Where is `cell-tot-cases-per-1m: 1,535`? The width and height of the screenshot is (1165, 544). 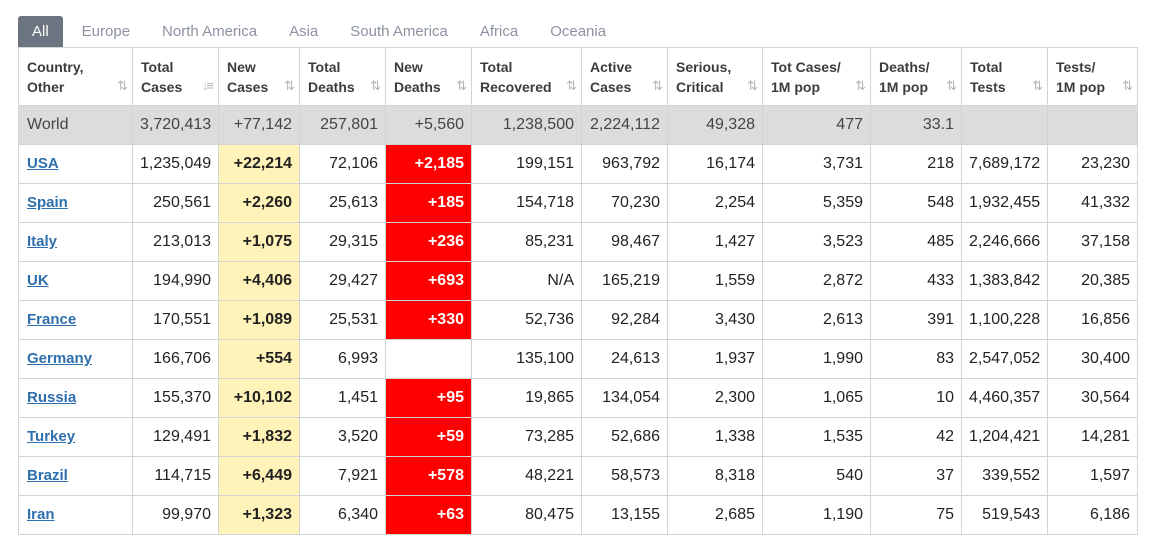 cell-tot-cases-per-1m: 1,535 is located at coordinates (816, 437).